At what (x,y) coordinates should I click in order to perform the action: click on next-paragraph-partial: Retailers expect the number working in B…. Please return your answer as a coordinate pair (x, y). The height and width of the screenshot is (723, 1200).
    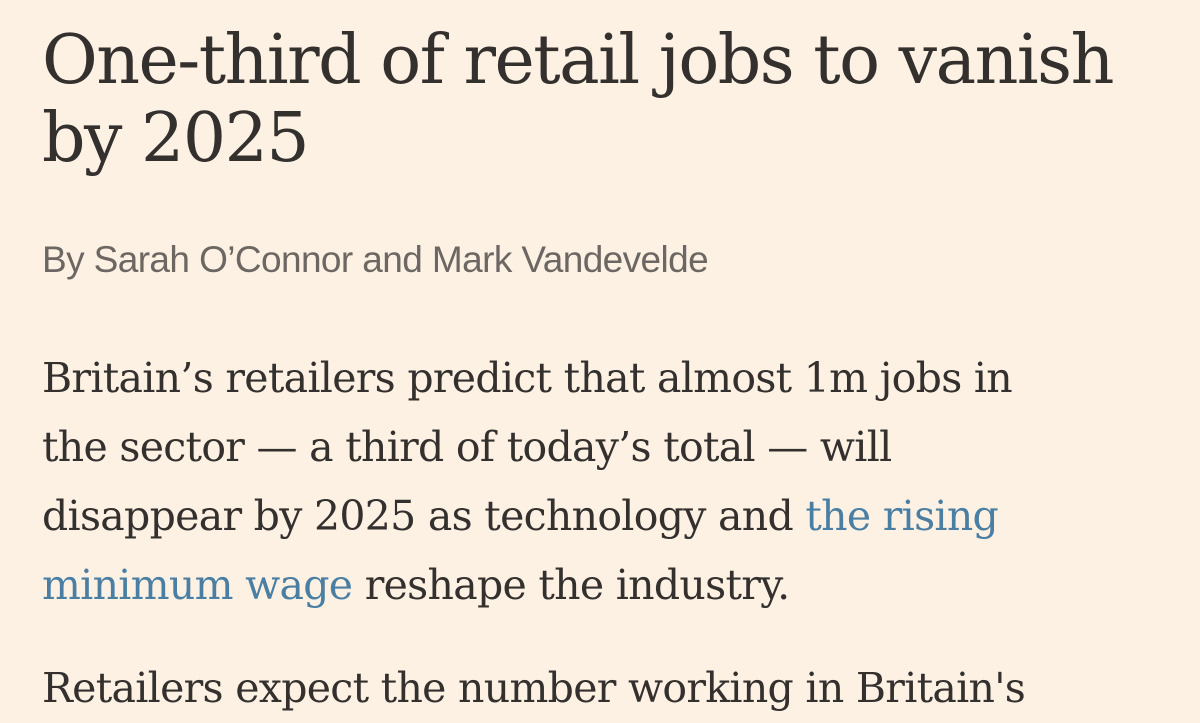
    Looking at the image, I should click on (534, 688).